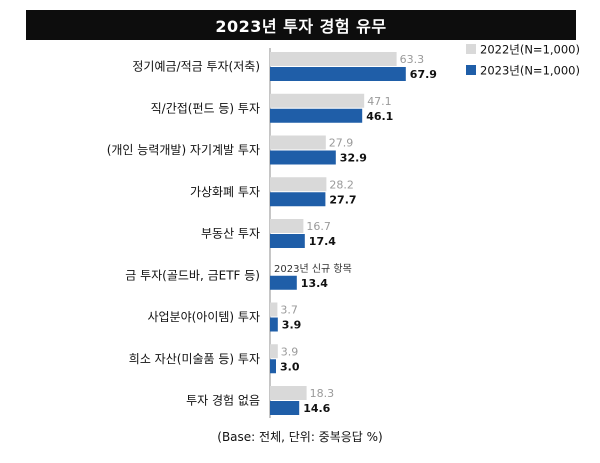  I want to click on category-label: 금 투자(골드바, 금ETF 등), so click(192, 275).